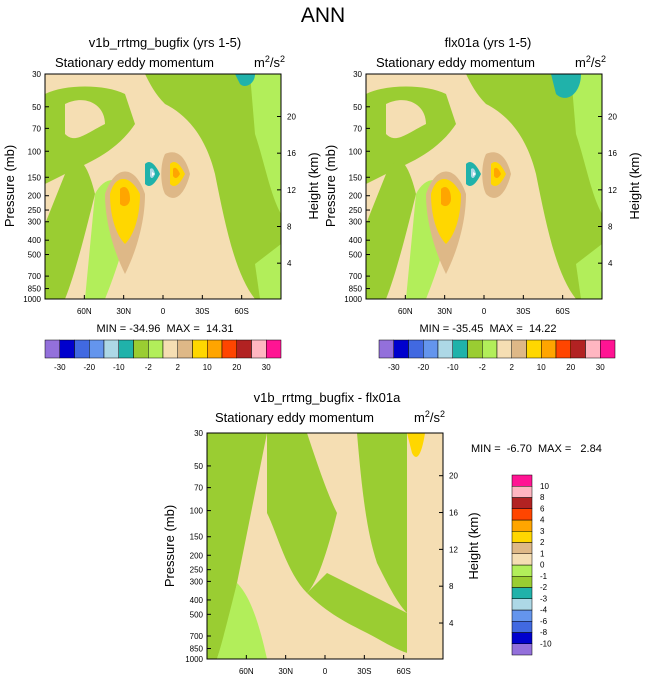  I want to click on y-tick-label: 500, so click(197, 614).